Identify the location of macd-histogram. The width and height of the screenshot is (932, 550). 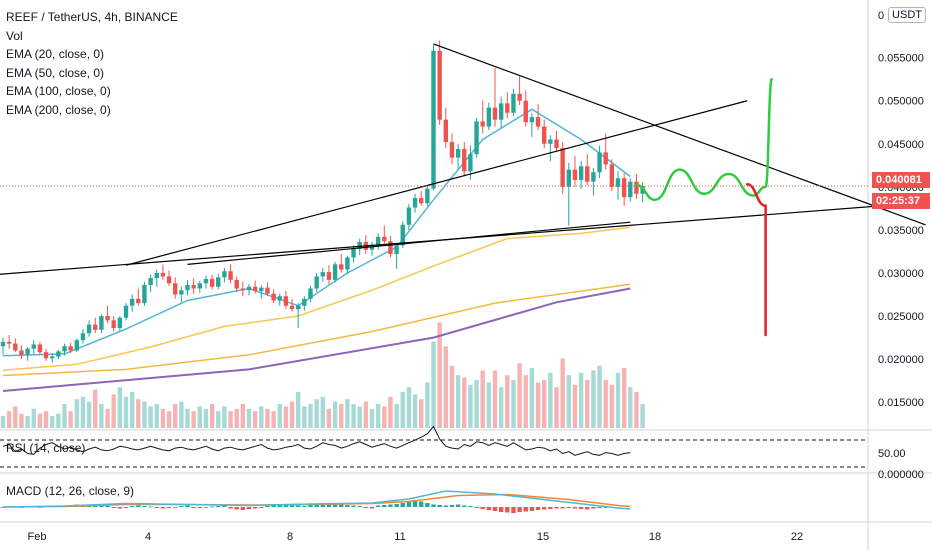
(304, 506).